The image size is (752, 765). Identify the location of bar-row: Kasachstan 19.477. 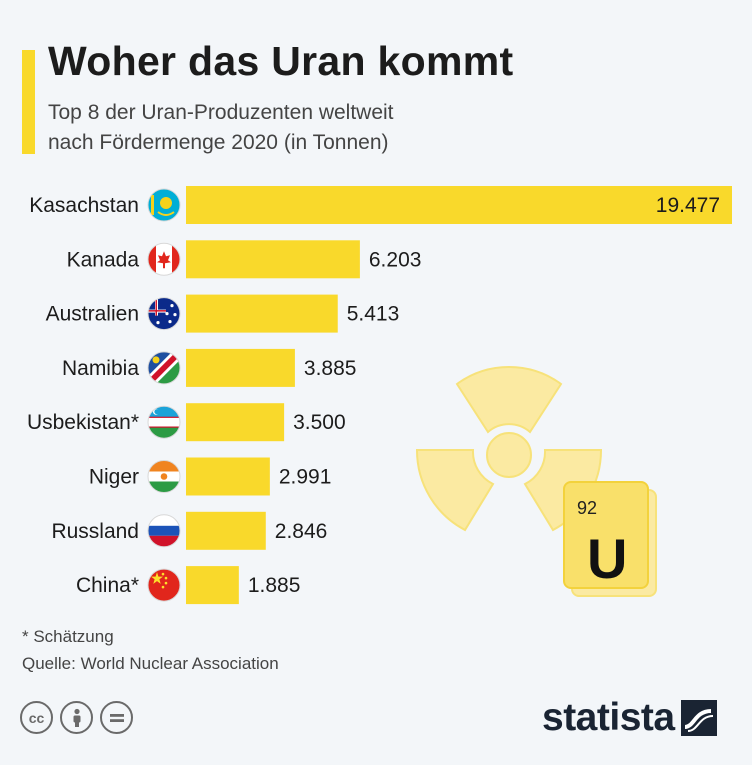
(380, 205).